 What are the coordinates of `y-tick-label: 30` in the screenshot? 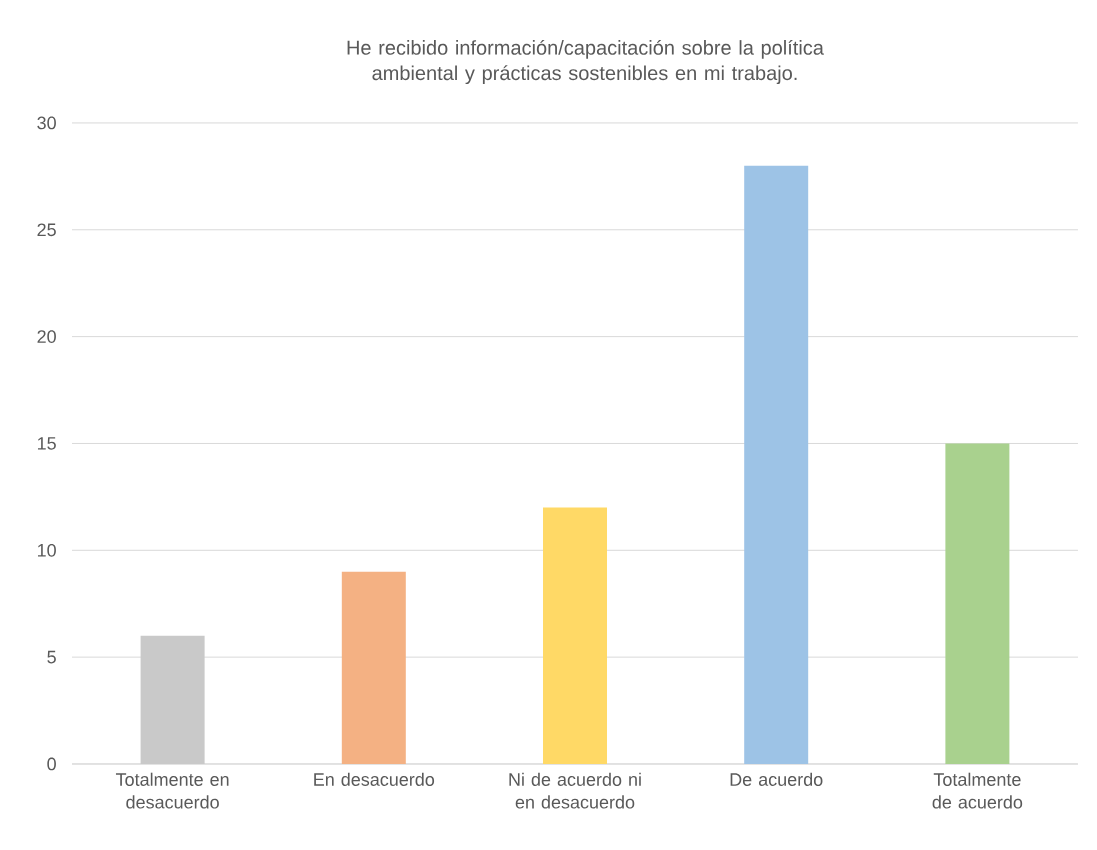 It's located at (46, 123).